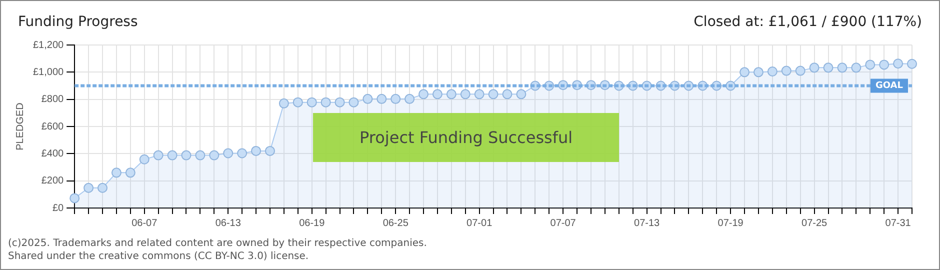 The width and height of the screenshot is (940, 270). I want to click on y-tick-label: £1,000, so click(48, 72).